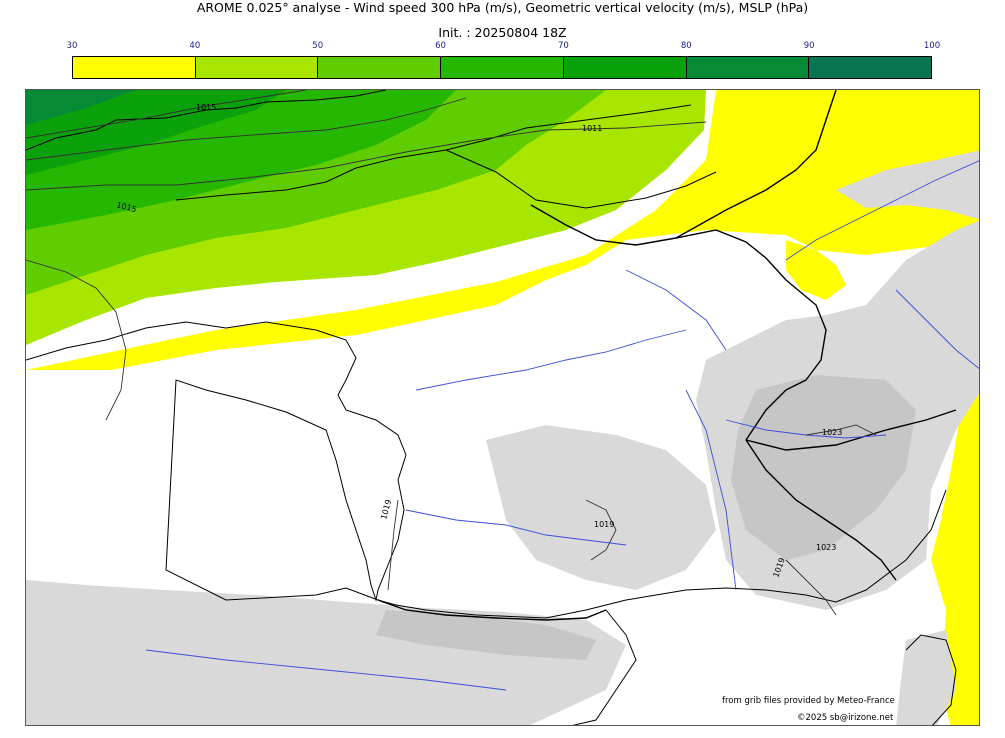  Describe the element at coordinates (816, 270) in the screenshot. I see `wind-patch-rhine` at that location.